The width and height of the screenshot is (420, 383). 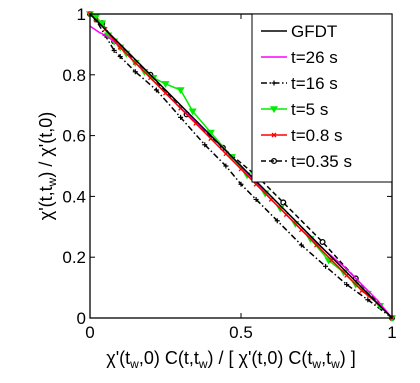 I want to click on legend-item-t-26-s: t=26 s, so click(x=299, y=57).